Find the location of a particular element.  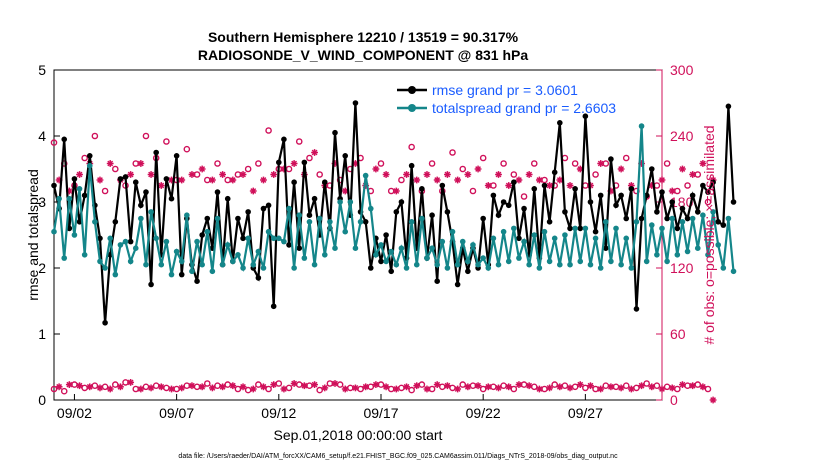

legend-totalspread-label: totalspread grand pr = 2.6603 is located at coordinates (524, 108).